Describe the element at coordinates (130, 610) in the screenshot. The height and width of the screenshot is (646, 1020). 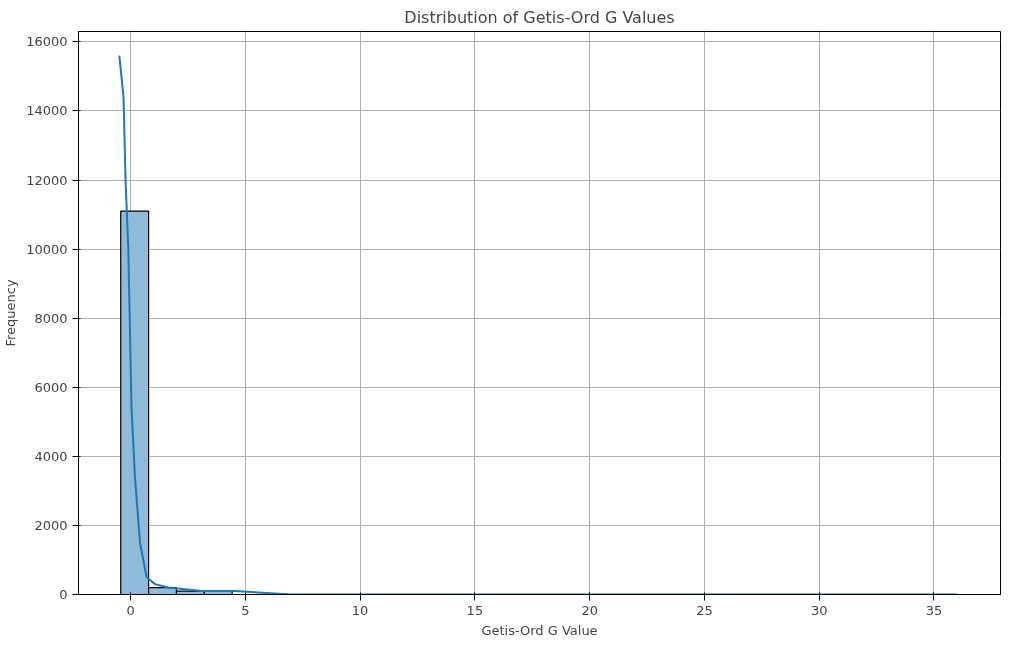
I see `x-tick-label: 0` at that location.